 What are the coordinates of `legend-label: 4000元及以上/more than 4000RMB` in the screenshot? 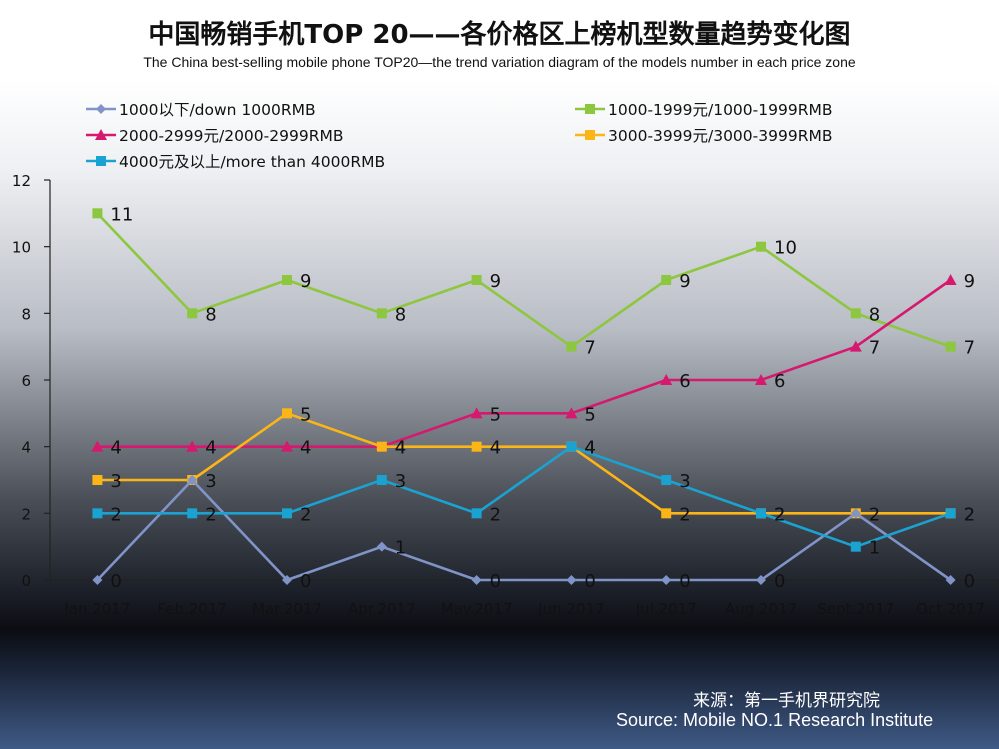 It's located at (252, 162).